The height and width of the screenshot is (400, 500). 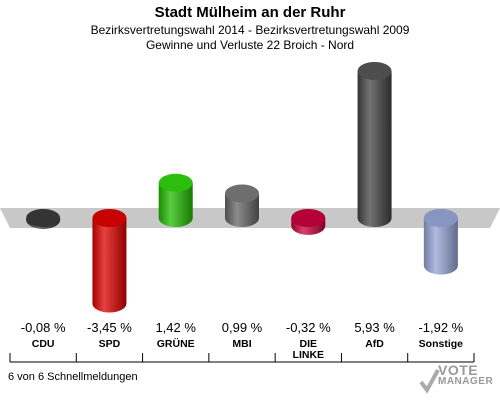 I want to click on chart-subtitle-district: Gewinne und Verluste 22 Broich - Nord, so click(x=250, y=45).